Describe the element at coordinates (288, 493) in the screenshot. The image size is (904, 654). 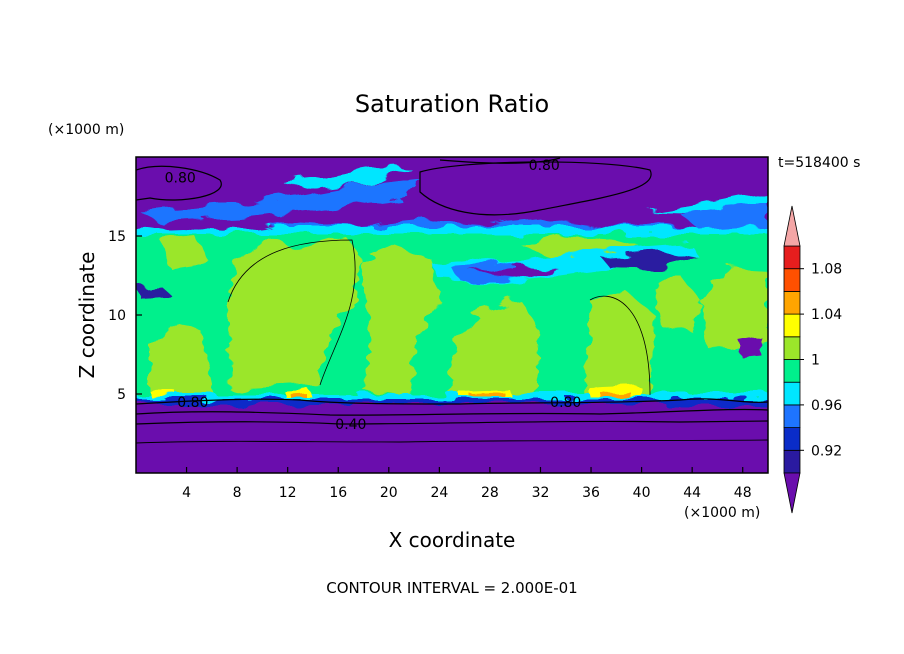
I see `x-tick-label: 12` at that location.